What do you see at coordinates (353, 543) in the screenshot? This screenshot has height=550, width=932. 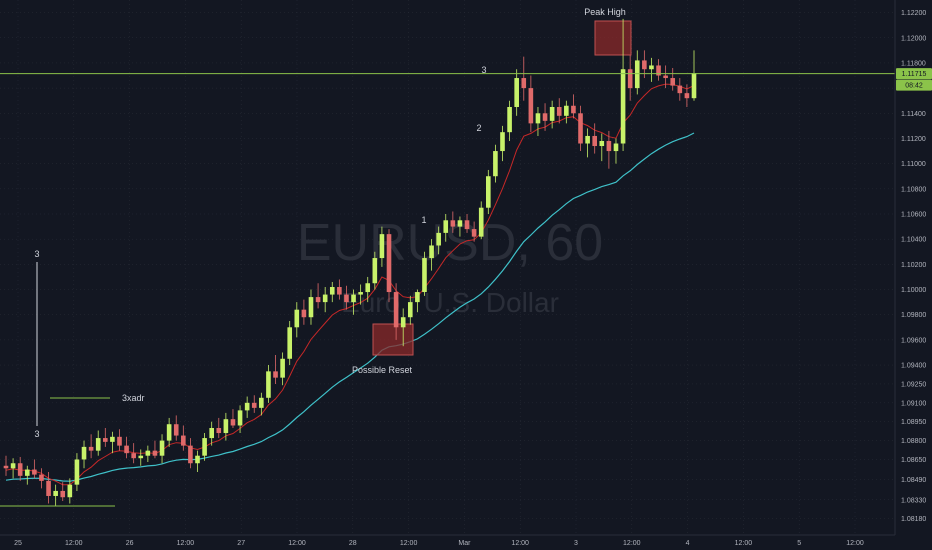 I see `time-tick-label: 28` at bounding box center [353, 543].